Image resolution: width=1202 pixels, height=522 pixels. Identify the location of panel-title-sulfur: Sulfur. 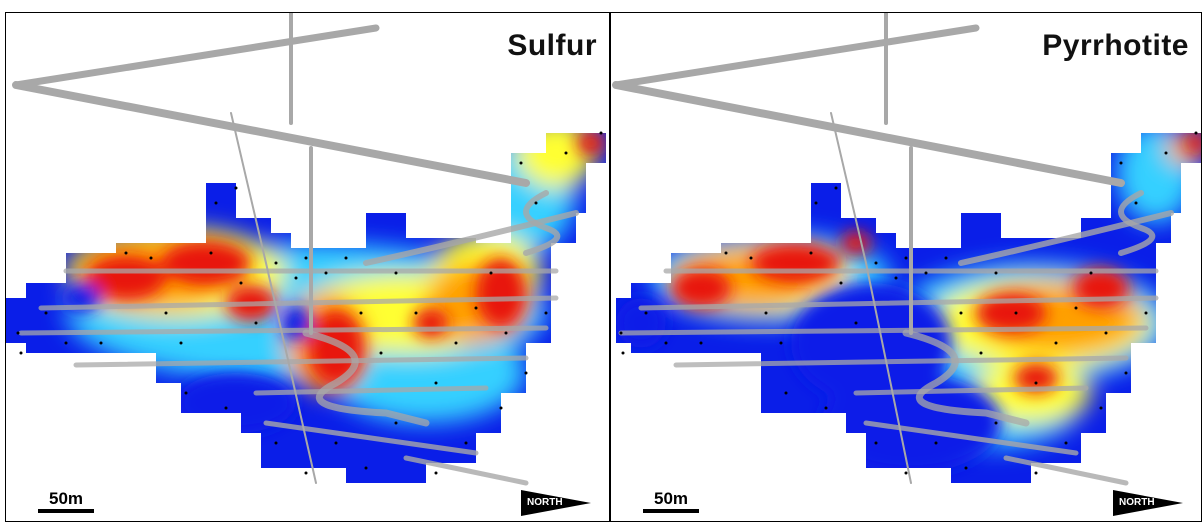
(552, 45).